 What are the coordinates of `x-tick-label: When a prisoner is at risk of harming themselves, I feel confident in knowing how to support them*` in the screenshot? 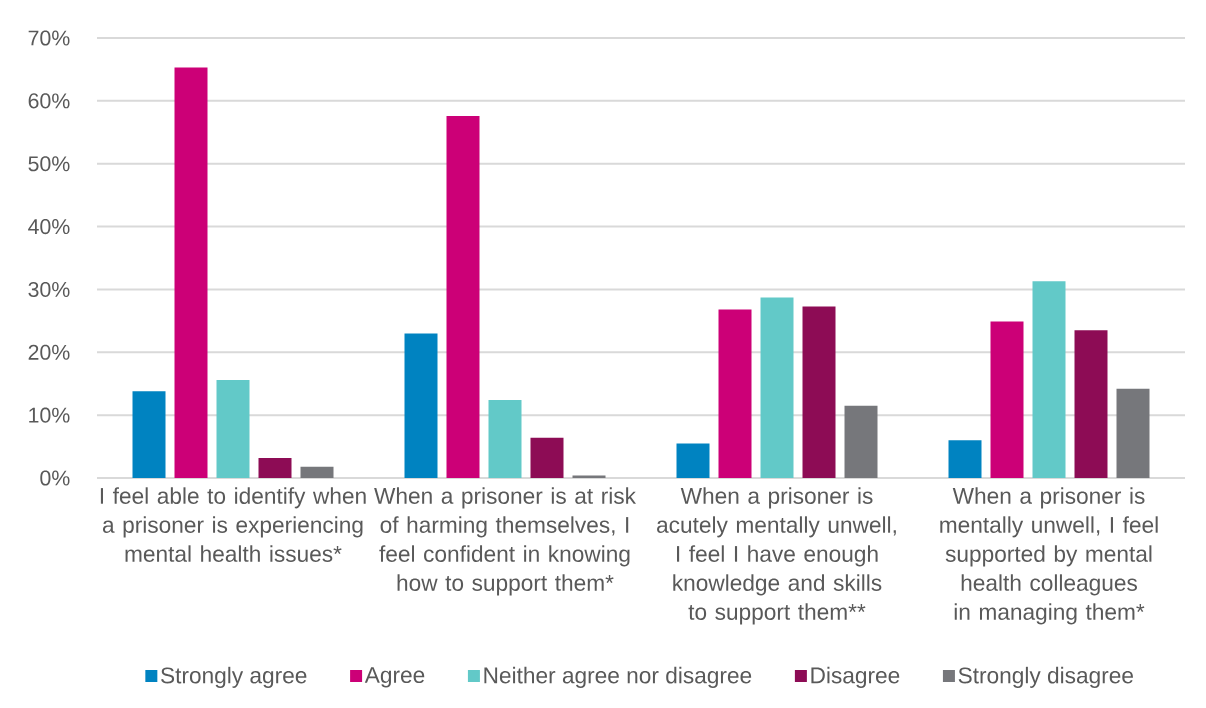 It's located at (505, 541).